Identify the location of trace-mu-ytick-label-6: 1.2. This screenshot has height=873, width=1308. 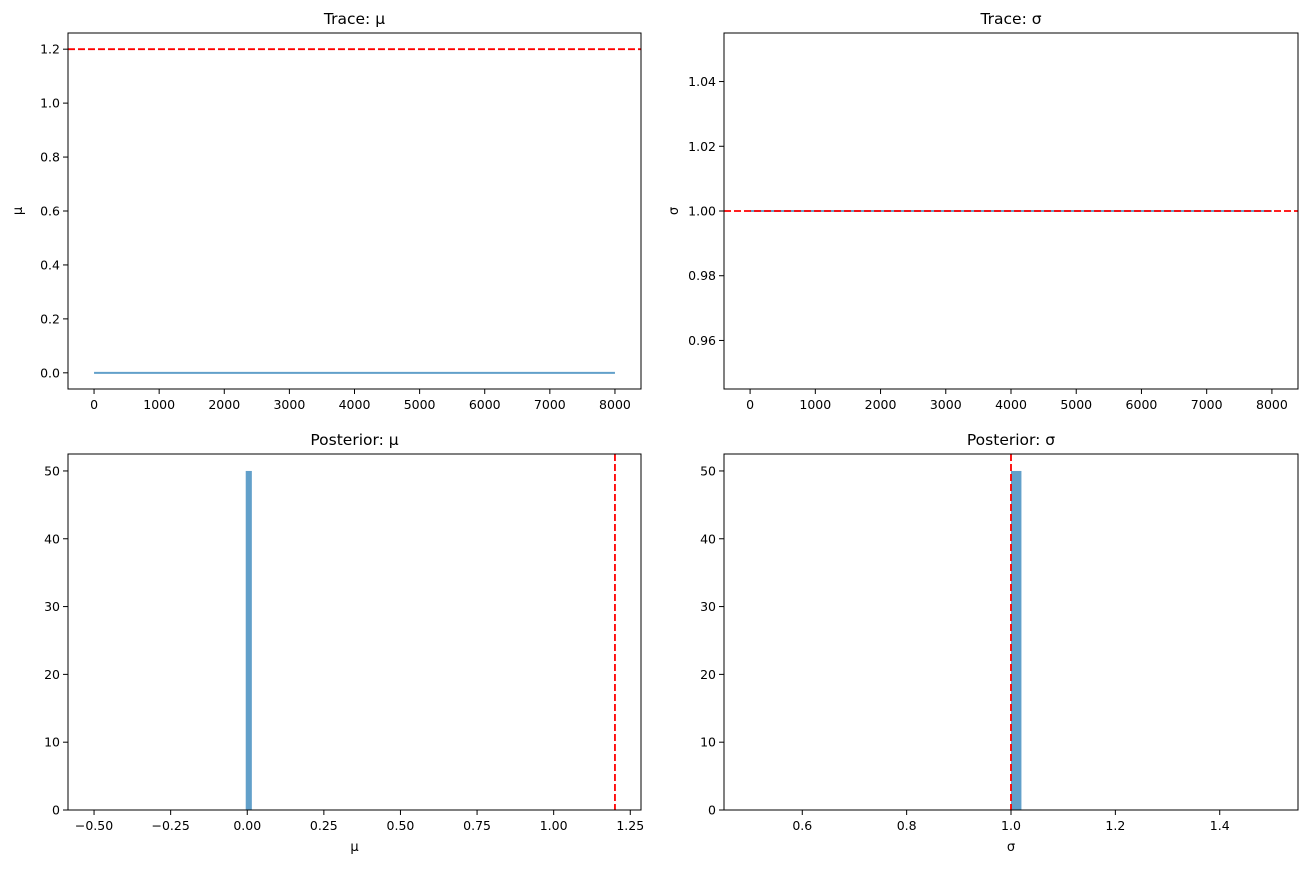
(50, 49).